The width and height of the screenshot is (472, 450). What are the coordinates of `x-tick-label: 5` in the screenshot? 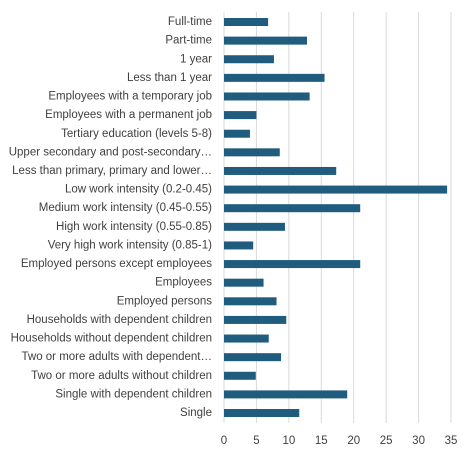 It's located at (256, 441).